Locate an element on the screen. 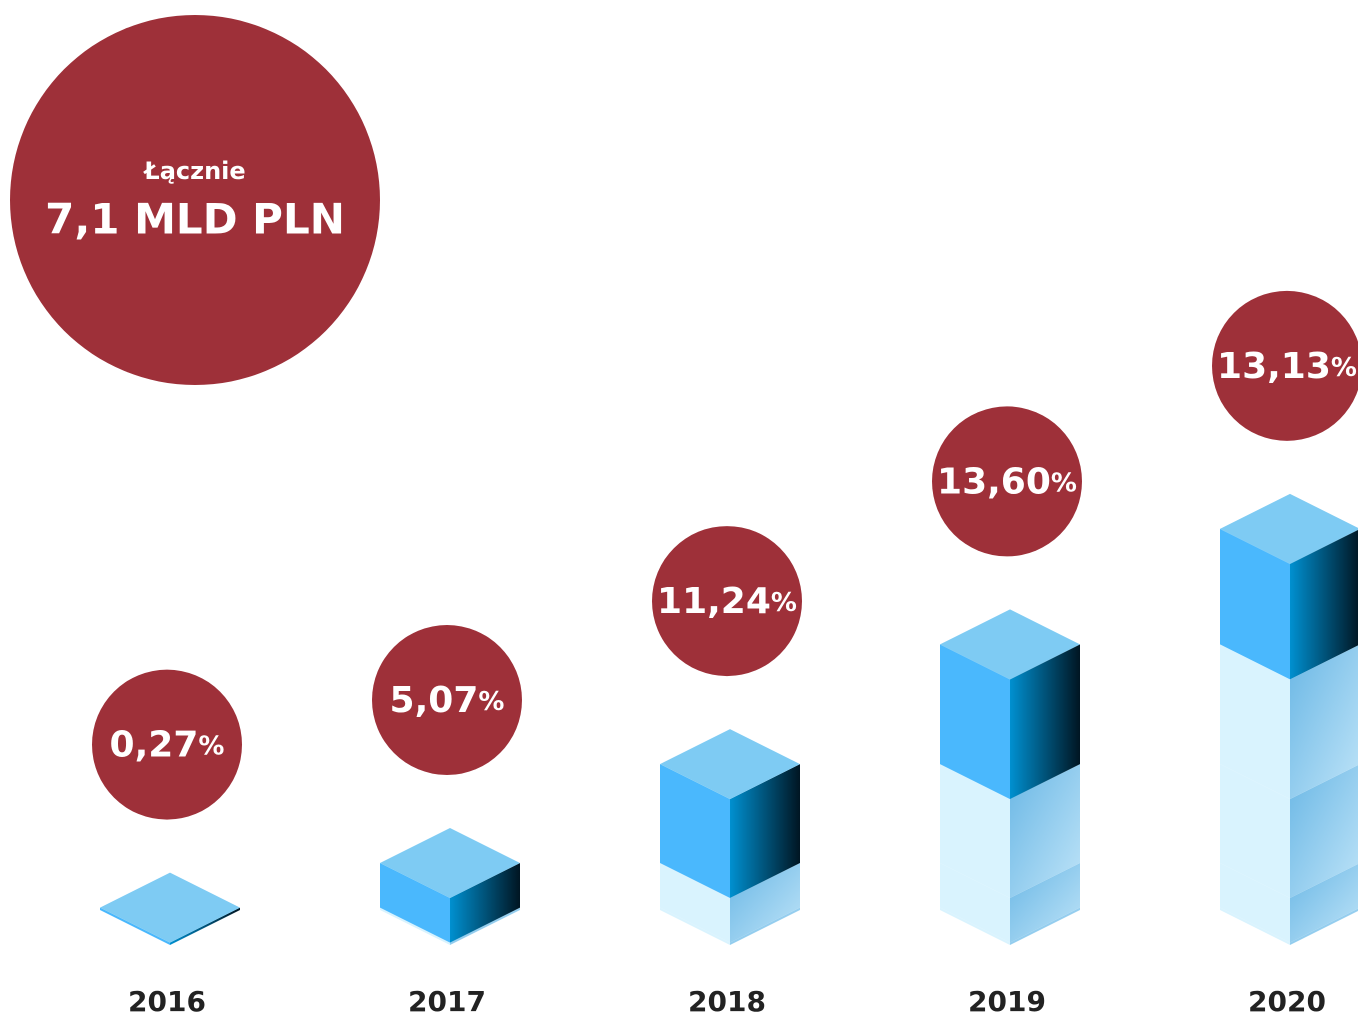 This screenshot has height=1019, width=1358. x-tick-label: 2018 is located at coordinates (727, 1001).